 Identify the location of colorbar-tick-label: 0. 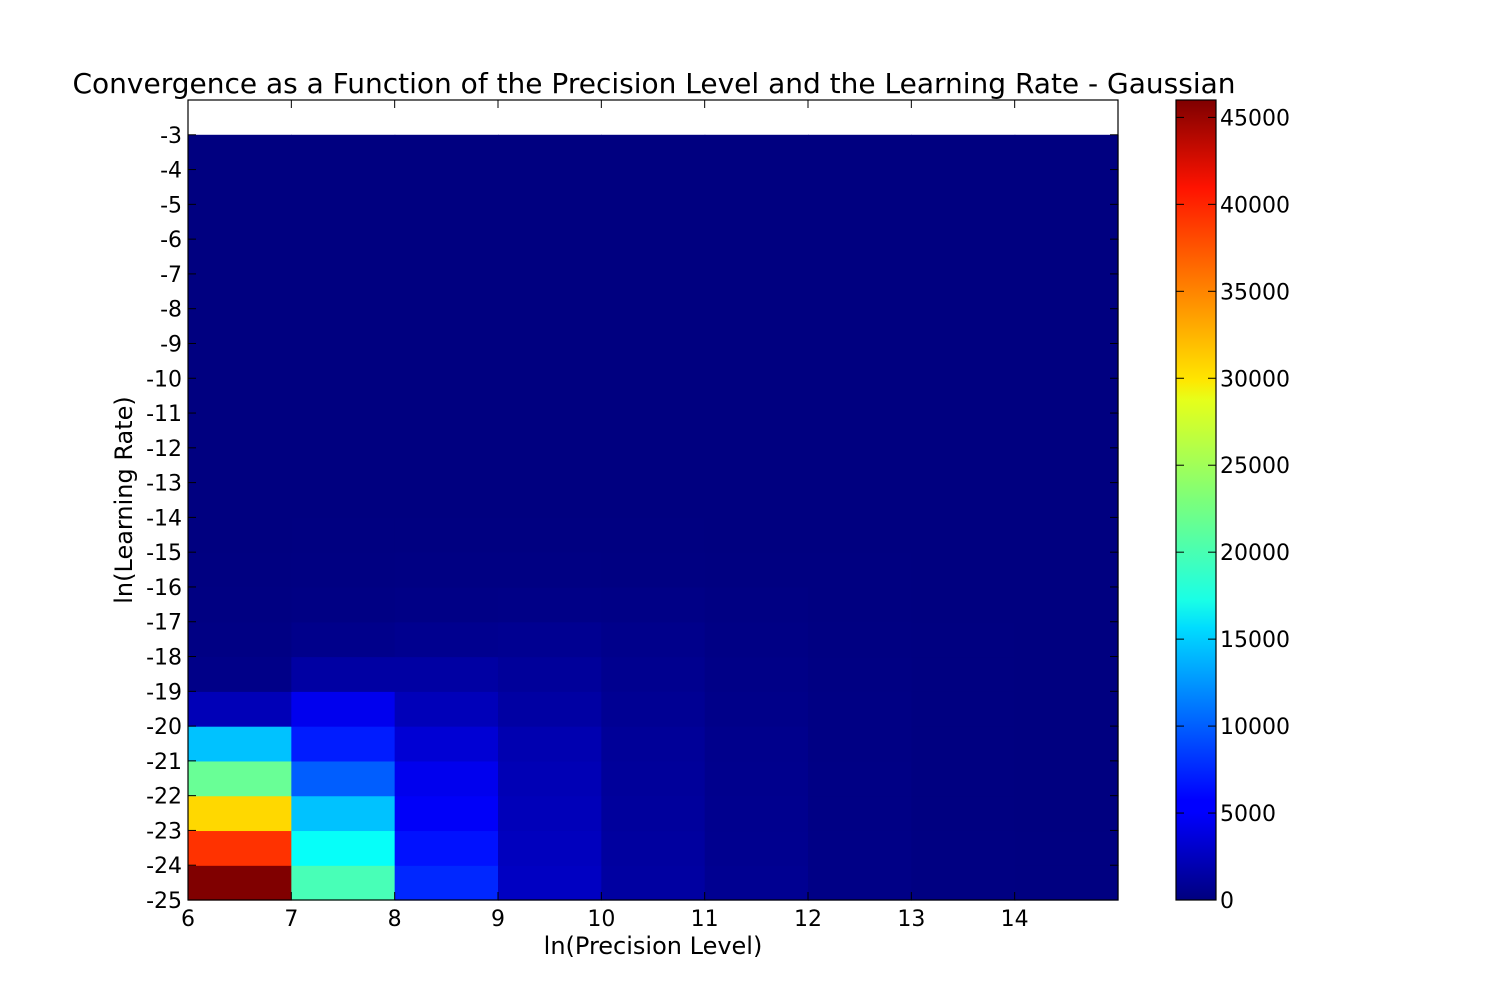
(1227, 901).